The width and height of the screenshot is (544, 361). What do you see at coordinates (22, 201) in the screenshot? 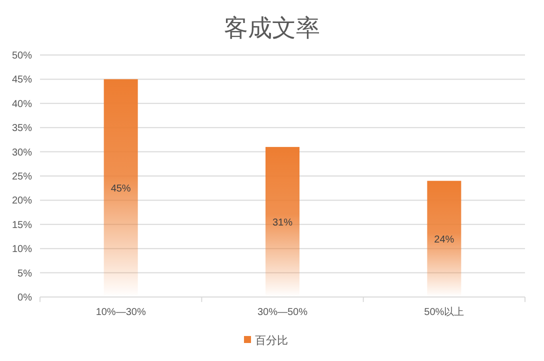
I see `y-tick-label: 20%` at bounding box center [22, 201].